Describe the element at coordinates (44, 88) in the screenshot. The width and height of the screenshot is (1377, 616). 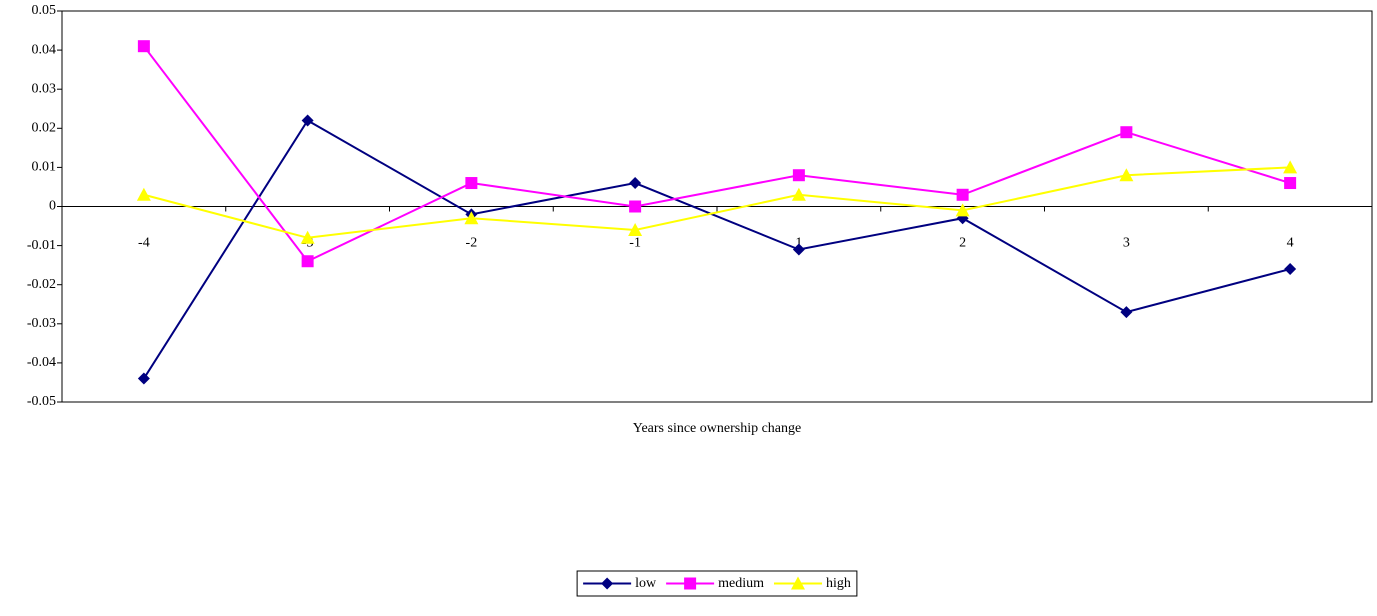
I see `y-tick-label: 0.03` at that location.